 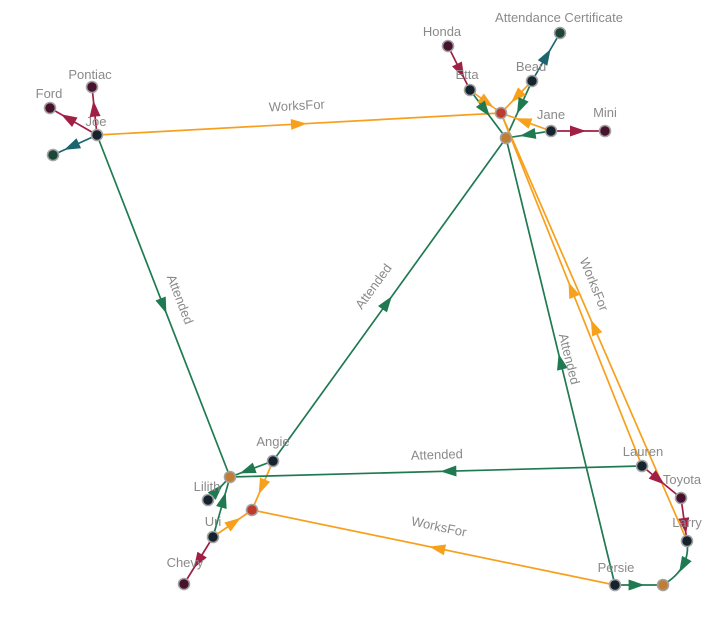 I want to click on node-persie, so click(x=615, y=585).